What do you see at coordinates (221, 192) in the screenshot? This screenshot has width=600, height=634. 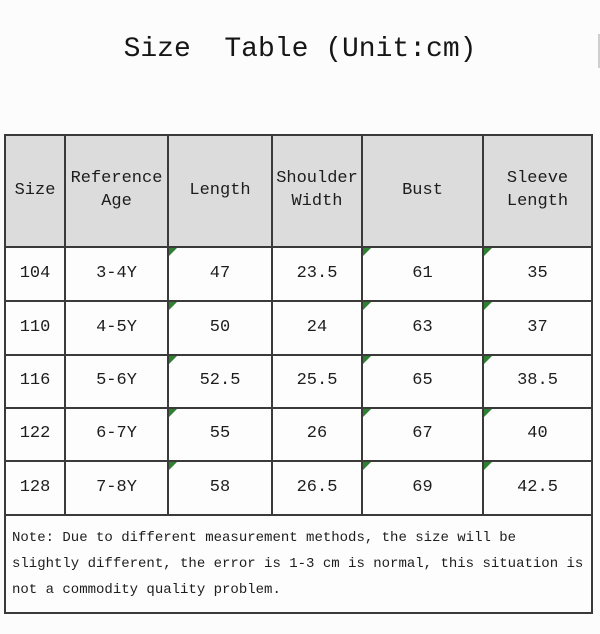 I see `column-header-length: Length` at bounding box center [221, 192].